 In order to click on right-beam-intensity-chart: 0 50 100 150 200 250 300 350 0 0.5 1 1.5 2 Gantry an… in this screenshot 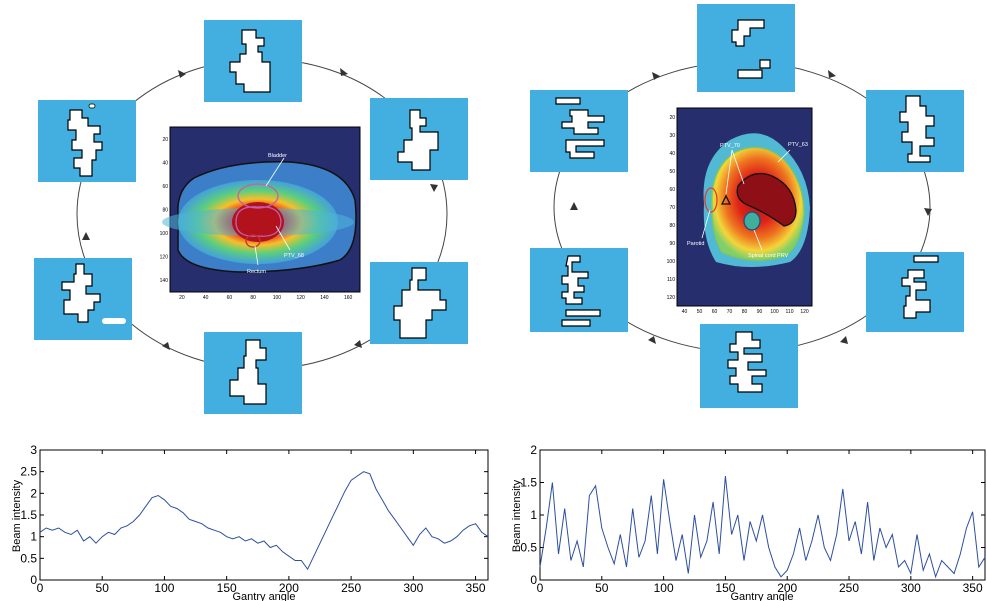, I will do `click(748, 522)`.